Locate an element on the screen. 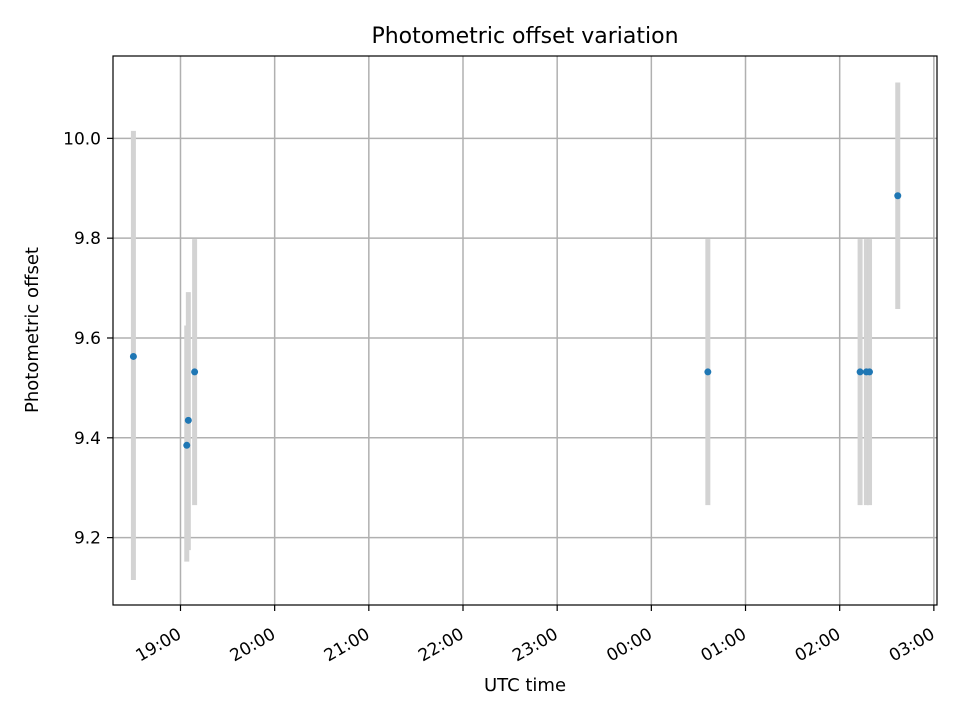  y-tick-label: 9.2 is located at coordinates (87, 539).